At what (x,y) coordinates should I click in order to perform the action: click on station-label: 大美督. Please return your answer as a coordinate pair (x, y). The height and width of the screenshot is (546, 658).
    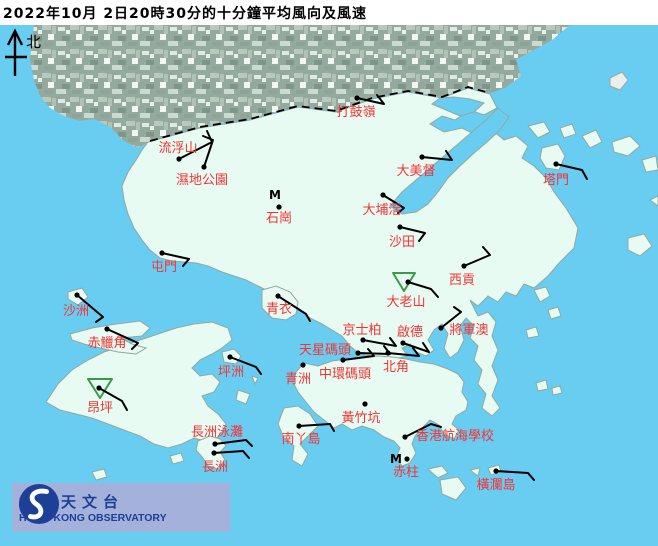
    Looking at the image, I should click on (415, 171).